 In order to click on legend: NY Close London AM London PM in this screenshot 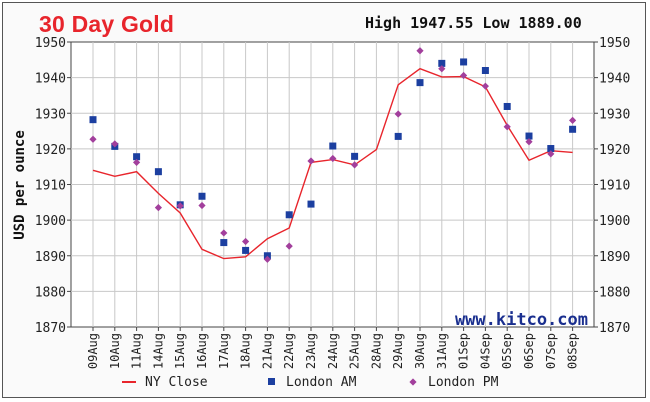, I will do `click(310, 382)`.